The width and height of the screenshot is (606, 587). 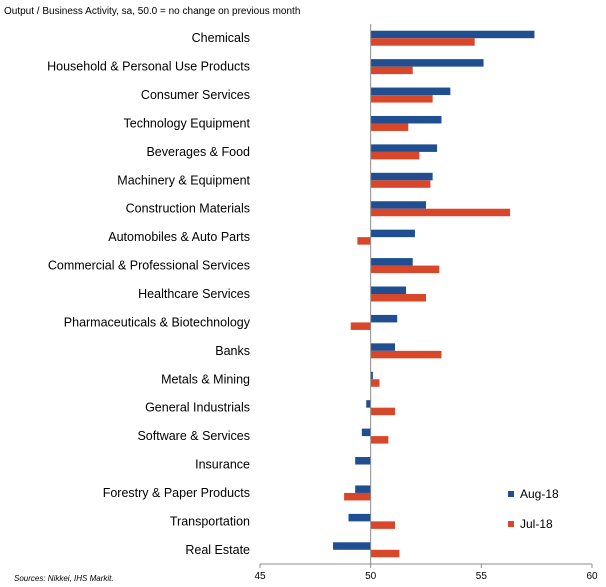 I want to click on category-label: Banks, so click(x=232, y=351).